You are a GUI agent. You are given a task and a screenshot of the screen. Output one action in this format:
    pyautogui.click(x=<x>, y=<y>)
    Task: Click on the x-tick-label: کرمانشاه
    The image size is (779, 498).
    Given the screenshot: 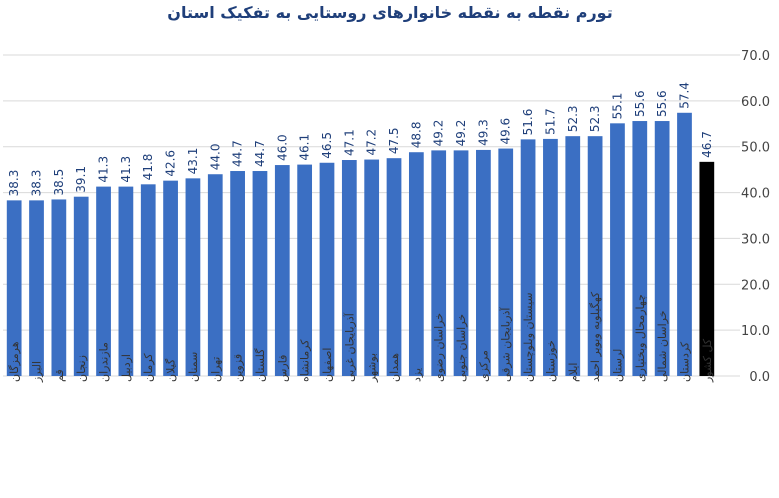 What is the action you would take?
    pyautogui.click(x=305, y=360)
    